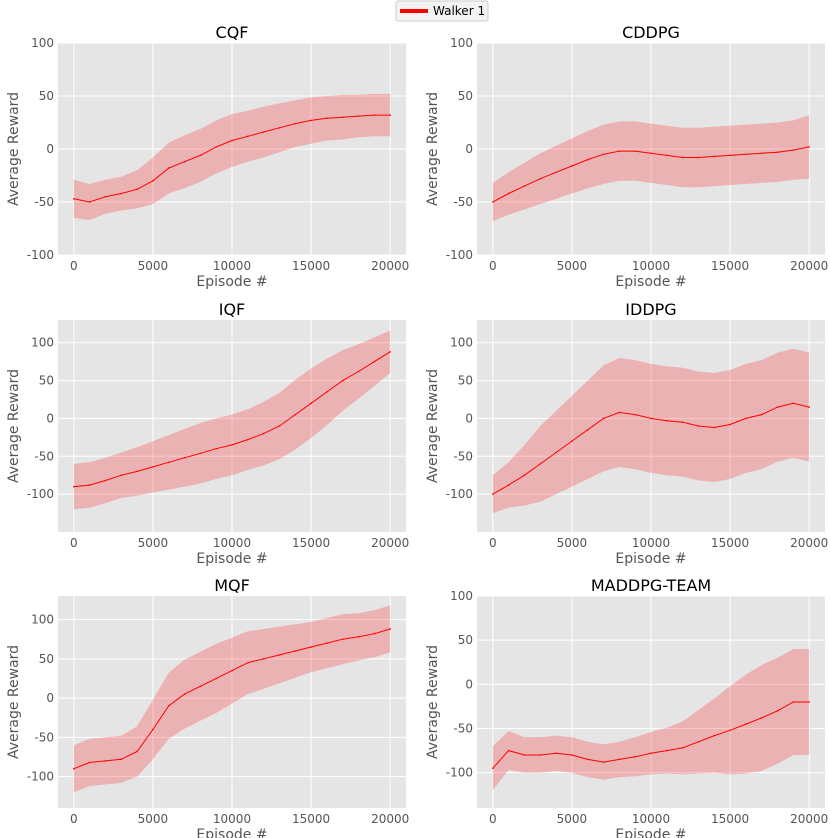 The image size is (830, 838). I want to click on chart-title: IQF, so click(232, 309).